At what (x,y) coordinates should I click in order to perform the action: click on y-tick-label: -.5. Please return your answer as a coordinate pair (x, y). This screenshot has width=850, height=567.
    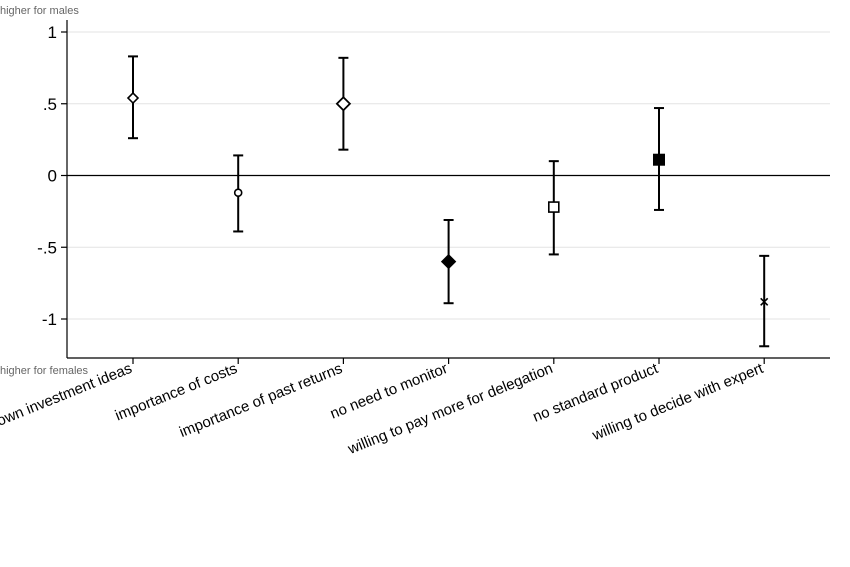
    Looking at the image, I should click on (47, 247).